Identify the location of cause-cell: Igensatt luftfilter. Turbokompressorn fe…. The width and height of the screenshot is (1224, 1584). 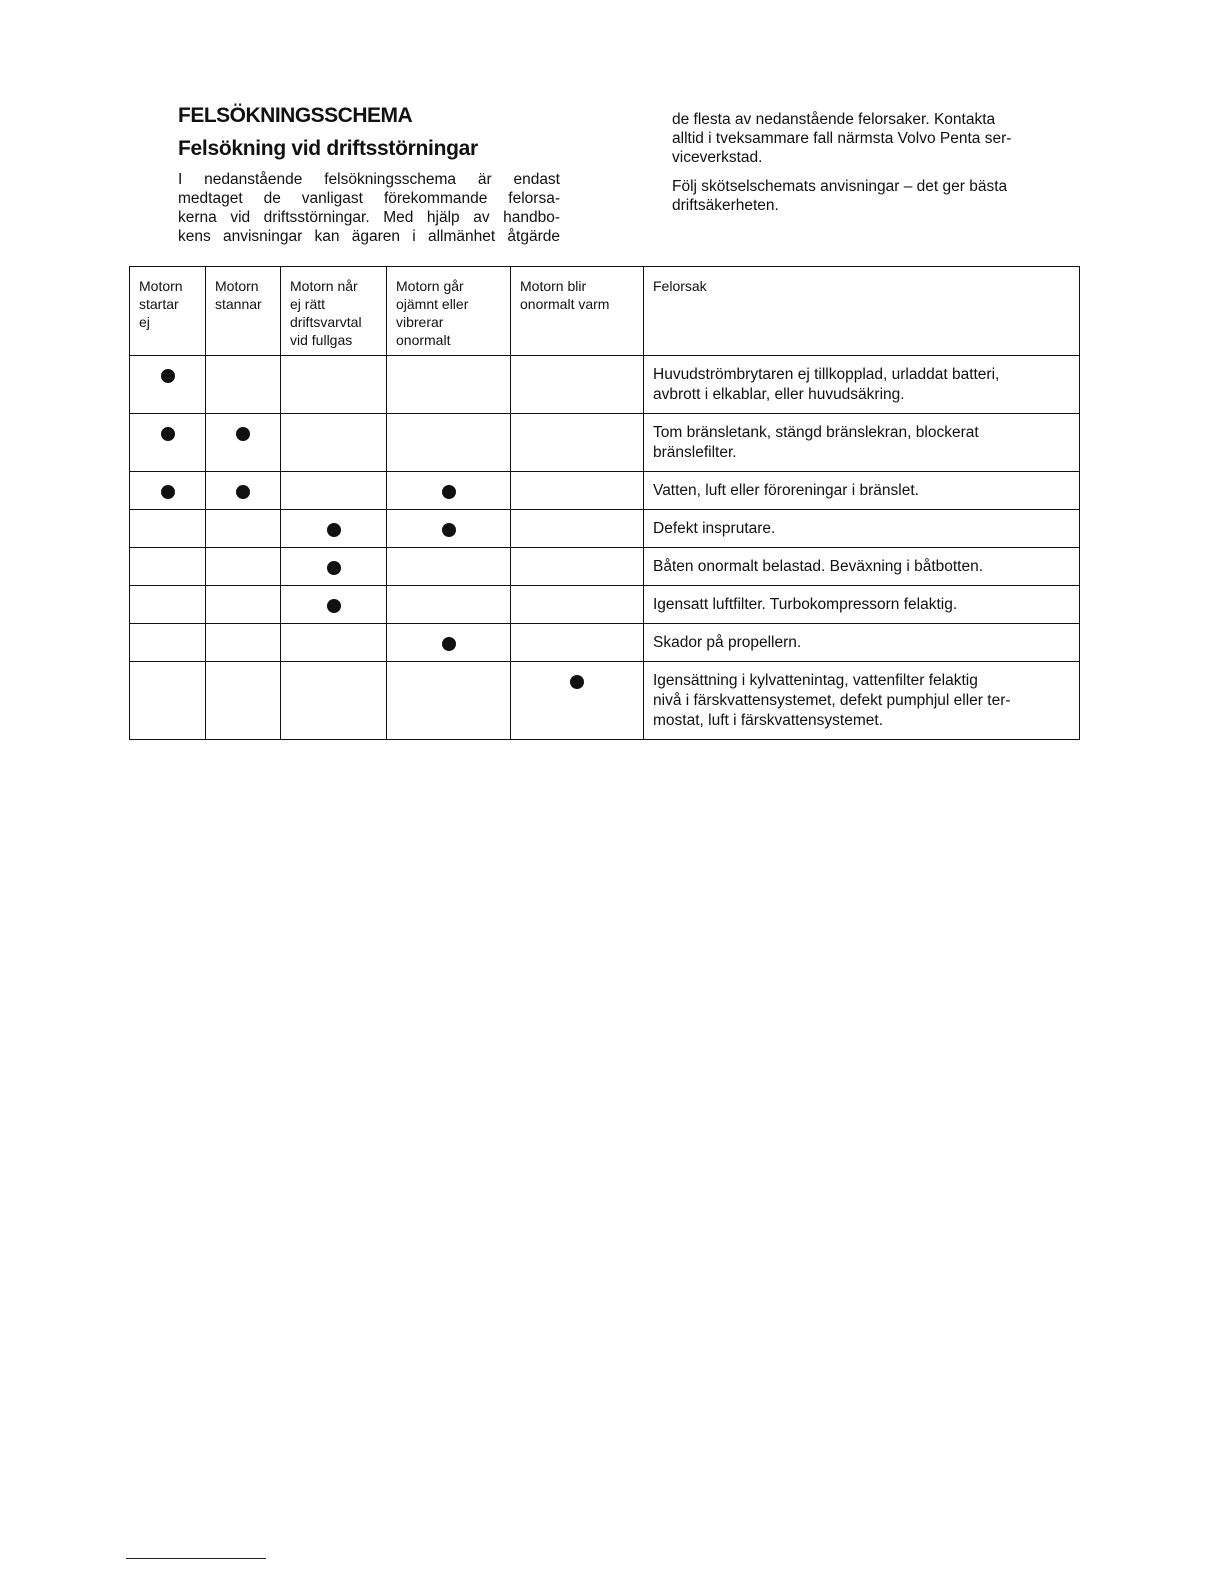
(861, 604).